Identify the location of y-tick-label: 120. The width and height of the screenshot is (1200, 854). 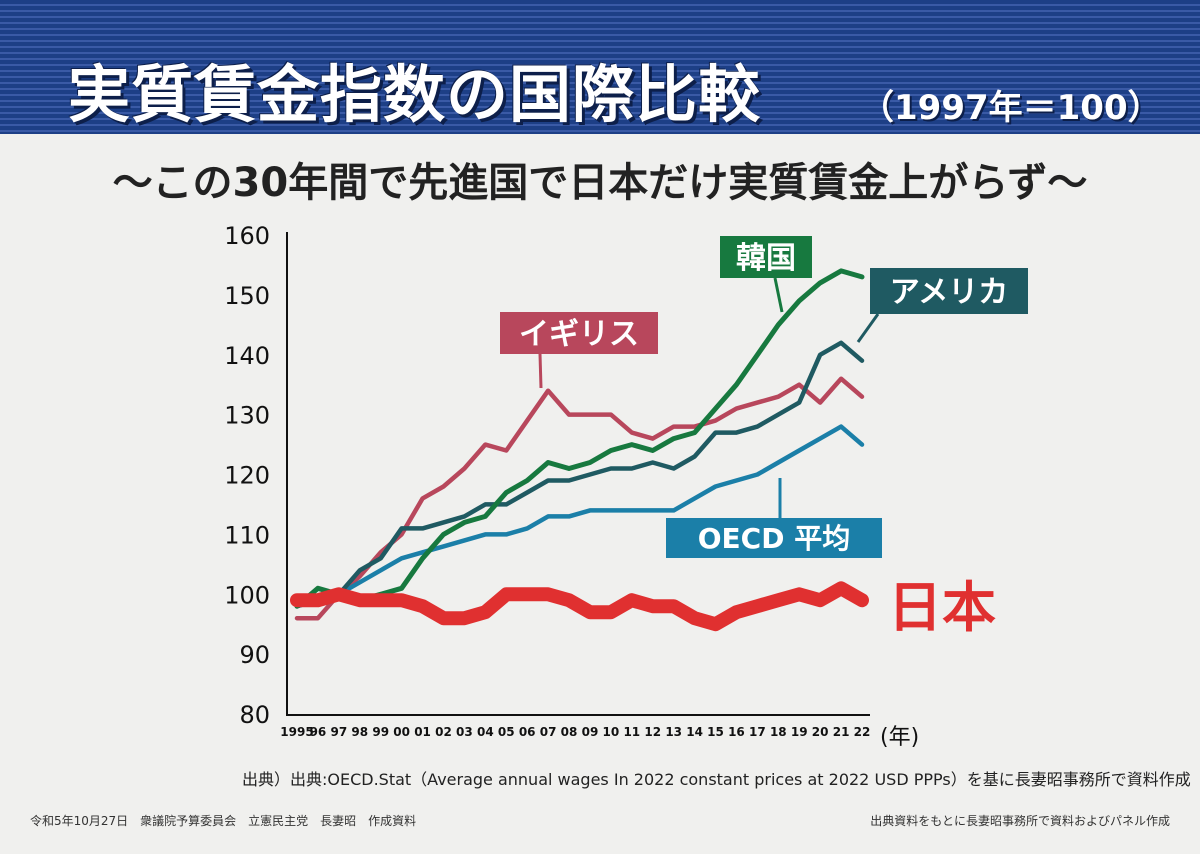
(247, 476).